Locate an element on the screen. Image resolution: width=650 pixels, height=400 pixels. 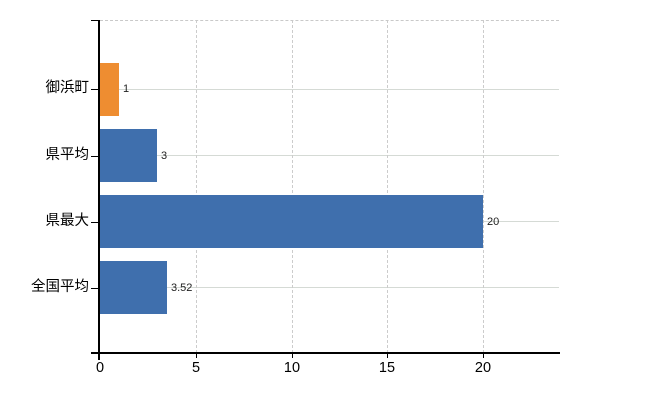
x-axis-line is located at coordinates (325, 353).